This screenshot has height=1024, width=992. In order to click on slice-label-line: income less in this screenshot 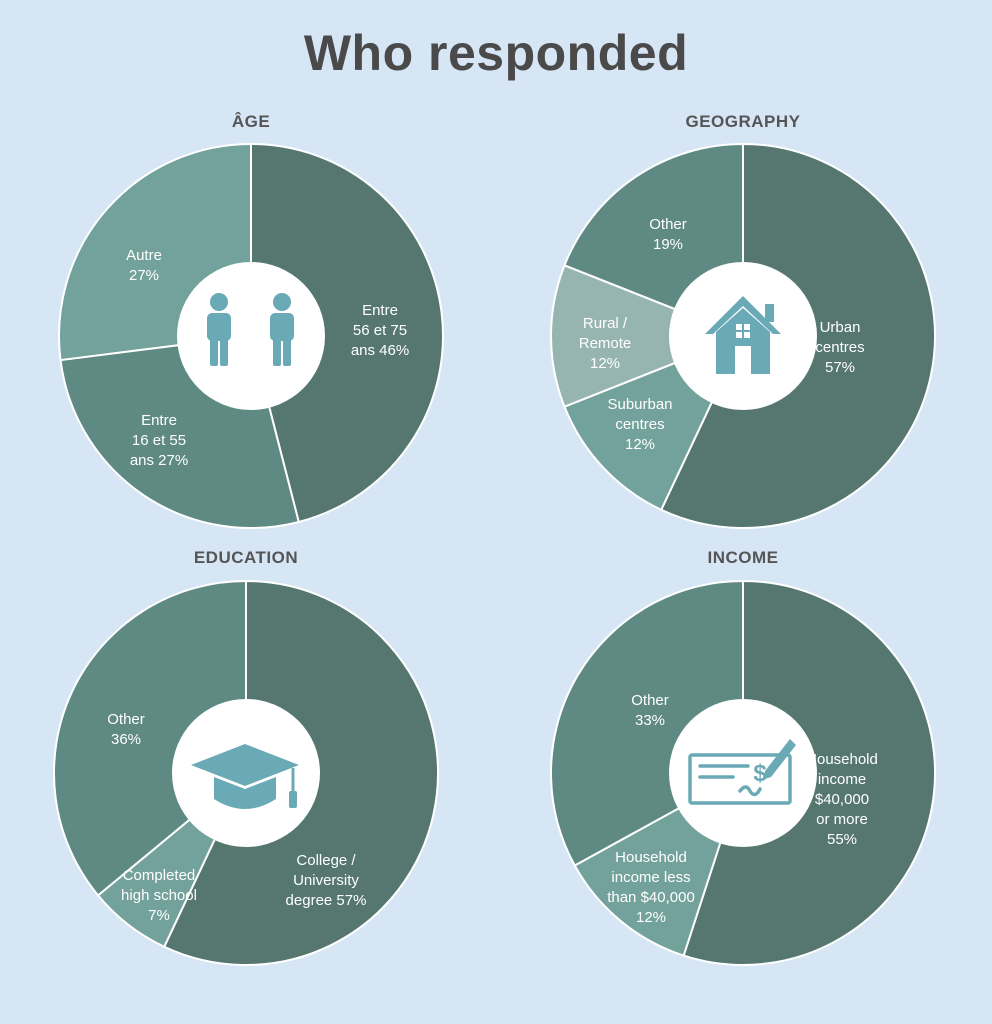, I will do `click(650, 877)`.